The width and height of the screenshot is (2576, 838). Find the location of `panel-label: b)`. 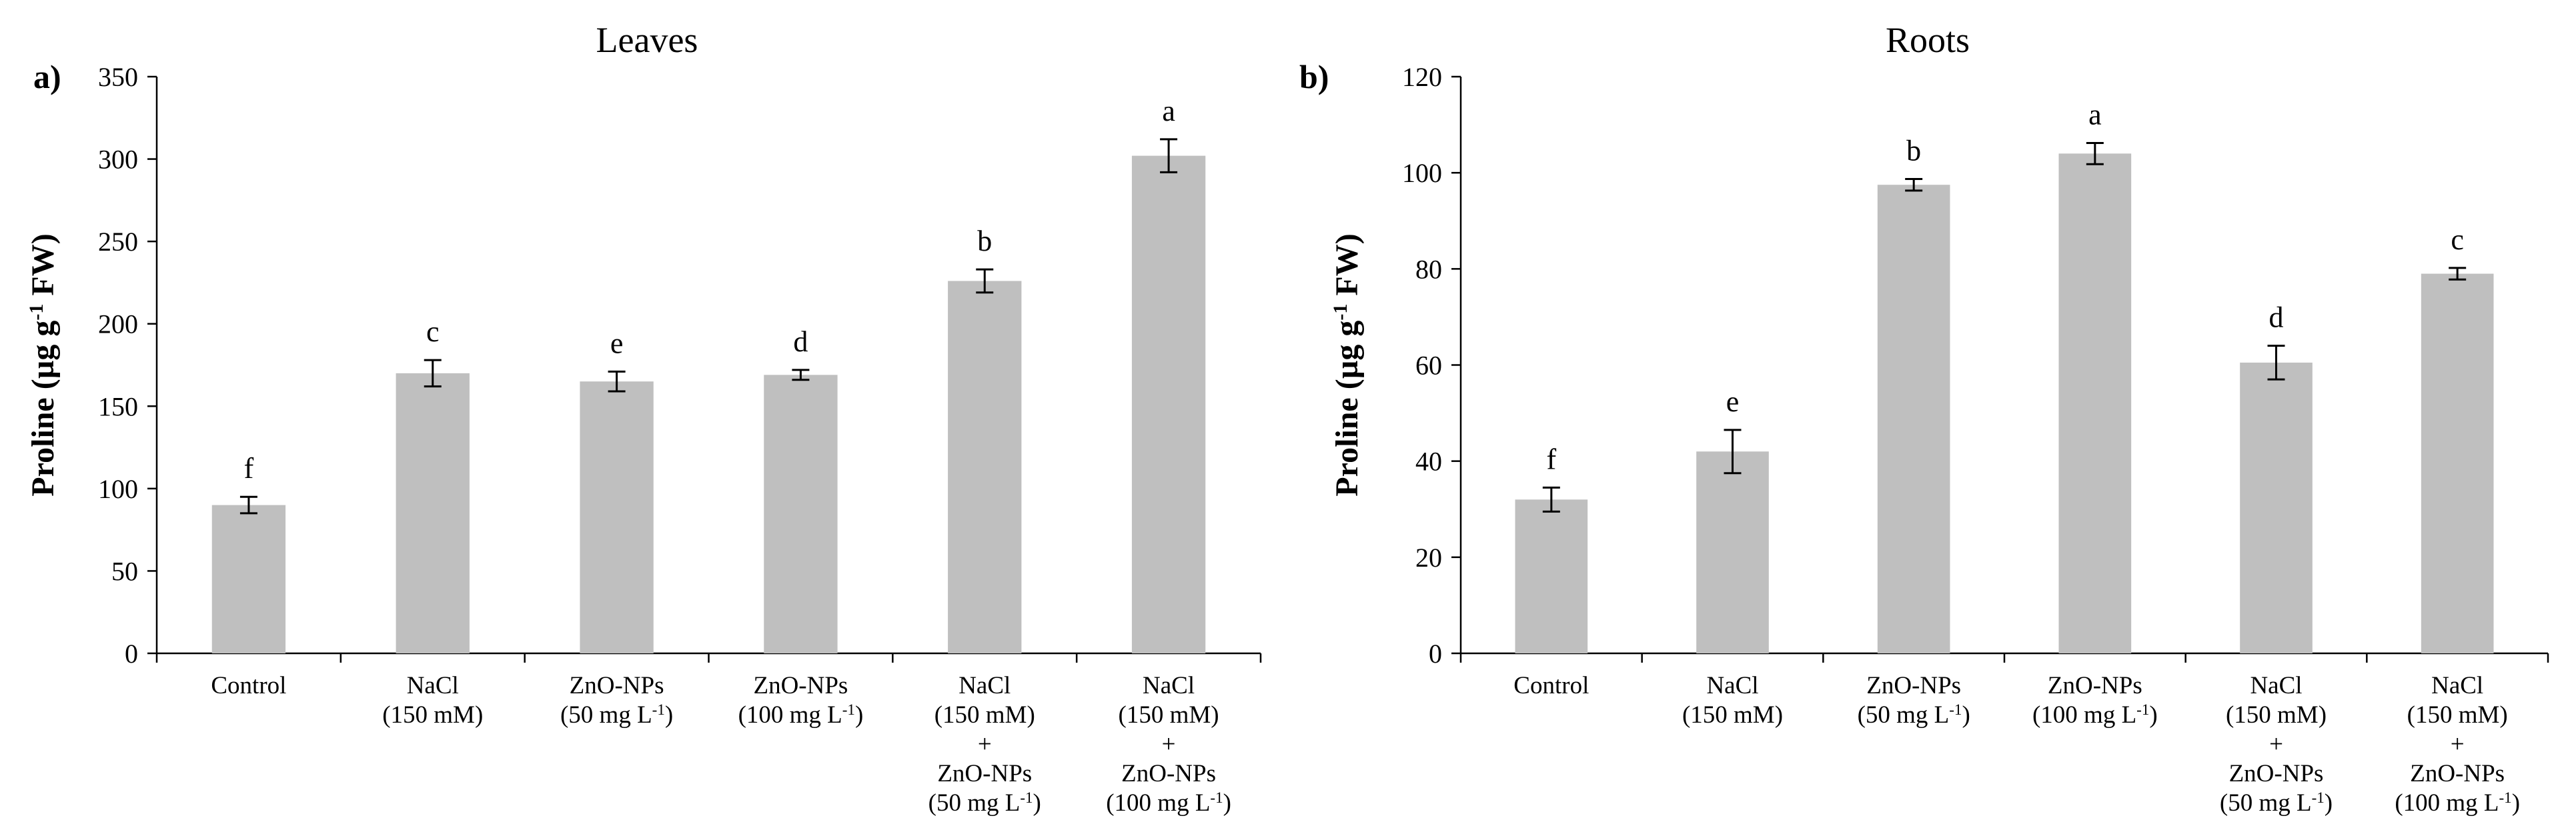

panel-label: b) is located at coordinates (1314, 76).